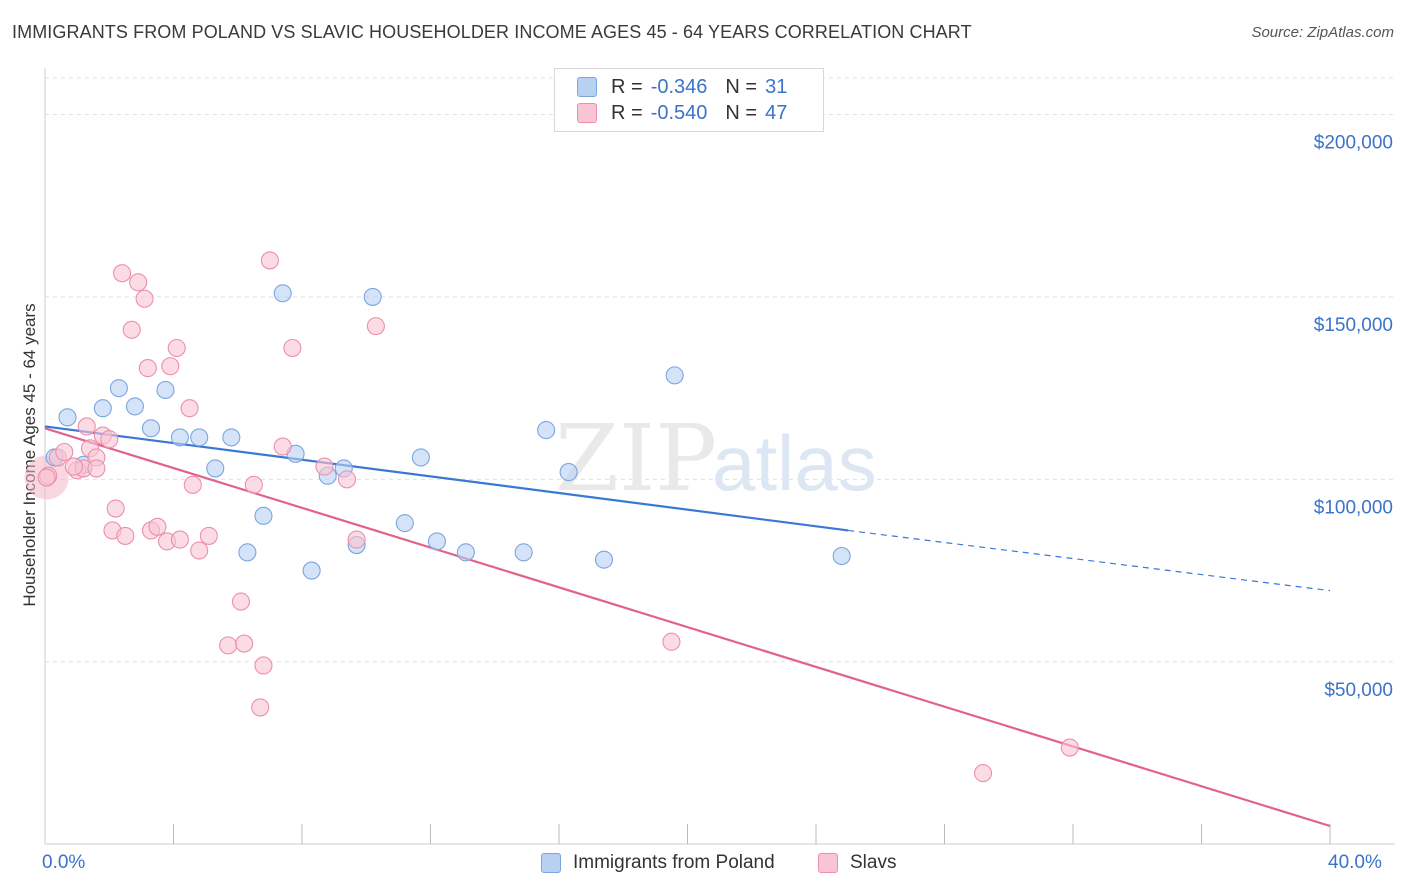 The image size is (1406, 892). What do you see at coordinates (1358, 690) in the screenshot?
I see `y-tick-label: $50,000` at bounding box center [1358, 690].